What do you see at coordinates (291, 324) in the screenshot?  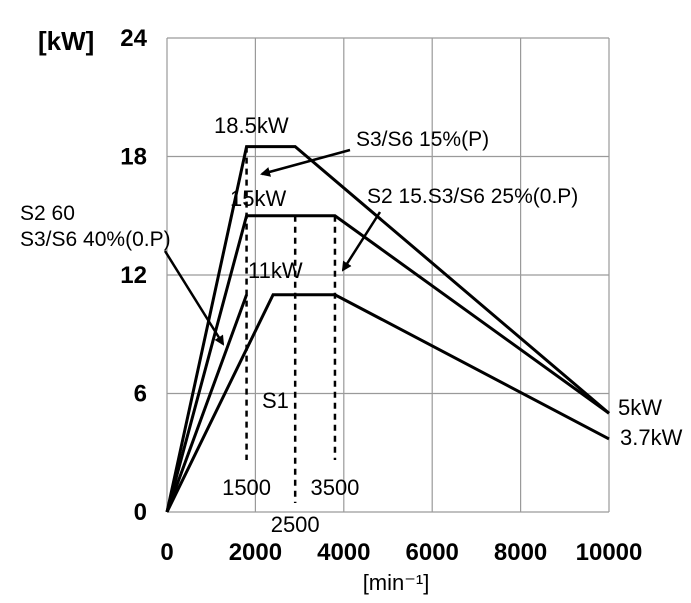 I see `guide-lines` at bounding box center [291, 324].